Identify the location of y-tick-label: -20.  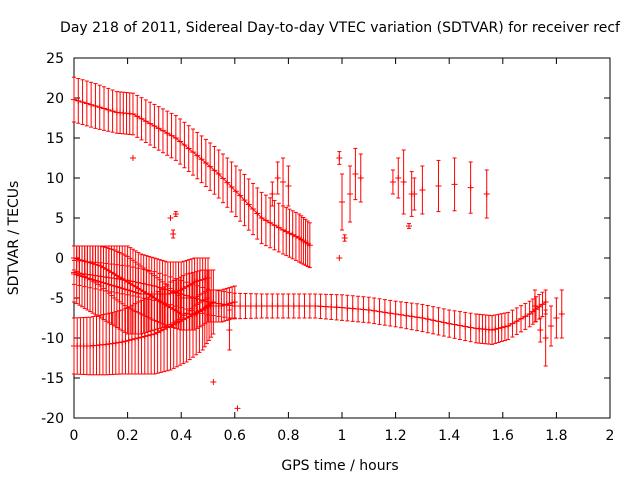
(52, 419).